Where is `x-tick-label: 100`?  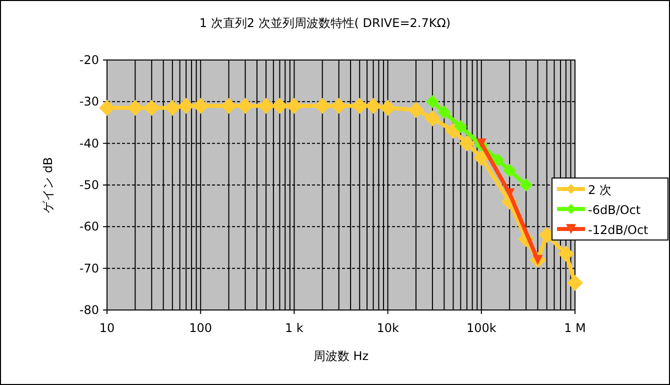 x-tick-label: 100 is located at coordinates (200, 328).